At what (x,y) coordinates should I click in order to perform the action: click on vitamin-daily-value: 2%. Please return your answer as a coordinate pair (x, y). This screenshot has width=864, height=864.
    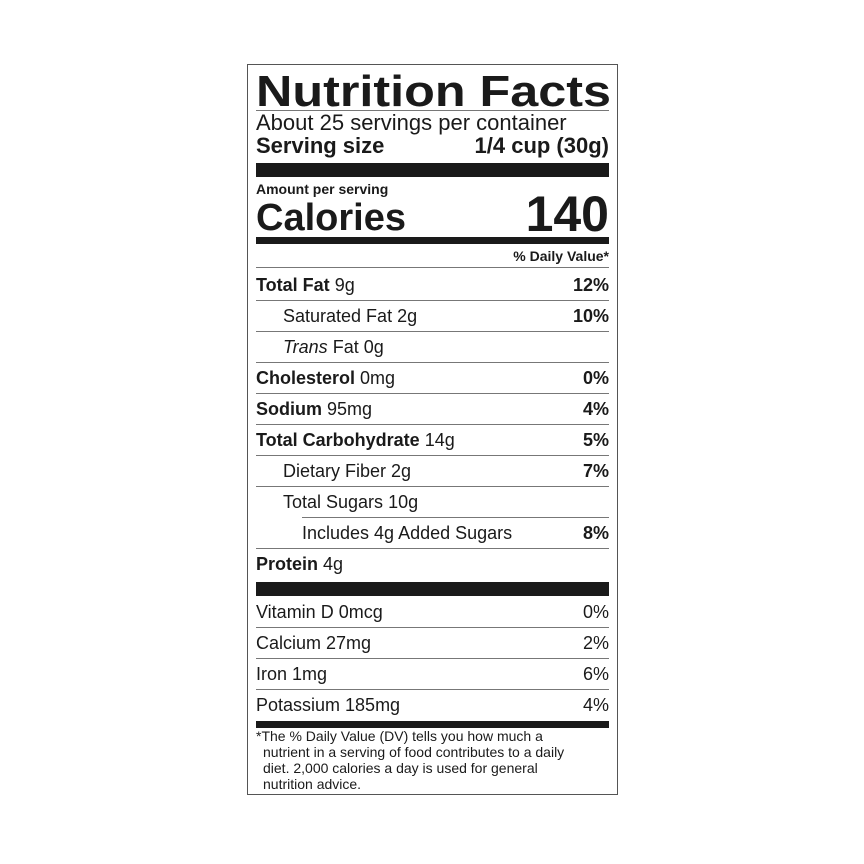
    Looking at the image, I should click on (595, 643).